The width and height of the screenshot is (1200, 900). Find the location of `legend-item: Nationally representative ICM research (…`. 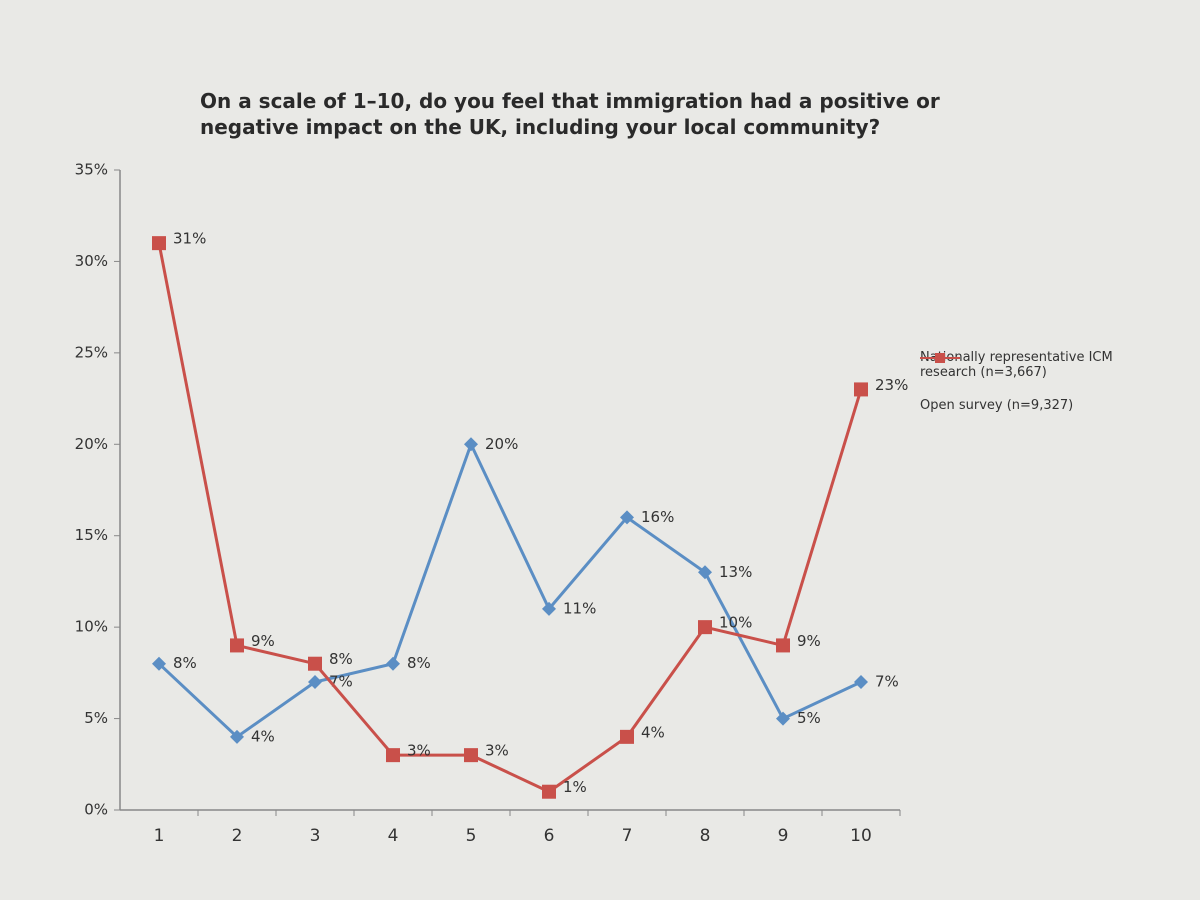

legend-item: Nationally representative ICM research (… is located at coordinates (1040, 365).